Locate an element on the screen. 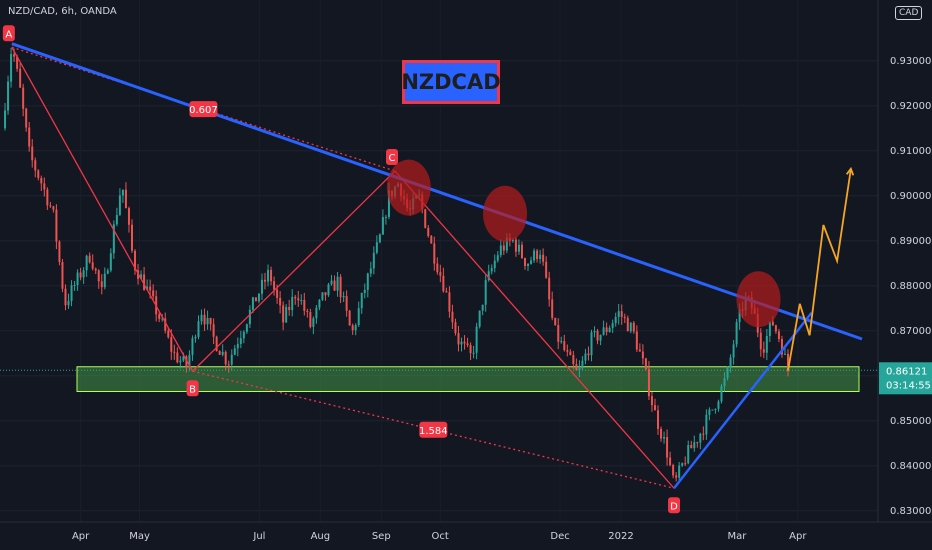 The image size is (932, 550). y-tick-label: 0.93000 is located at coordinates (910, 61).